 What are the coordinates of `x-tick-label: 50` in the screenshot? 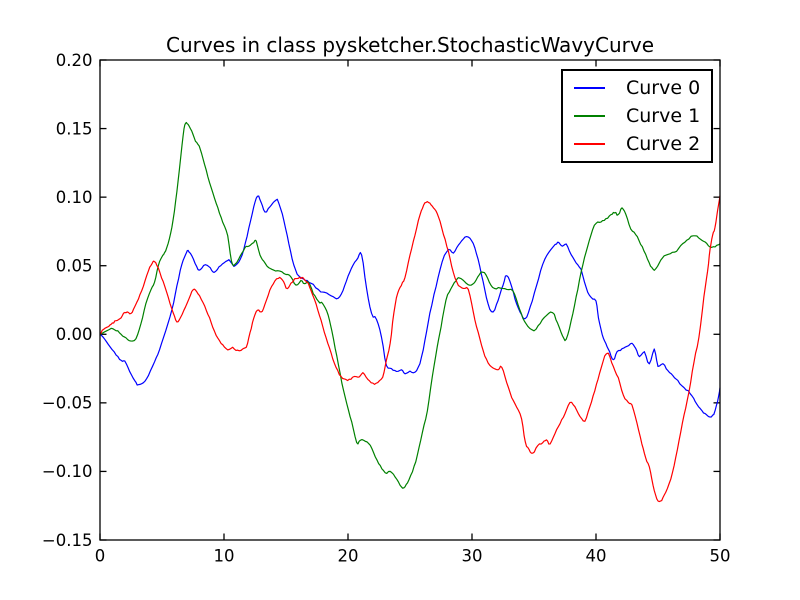 It's located at (720, 556).